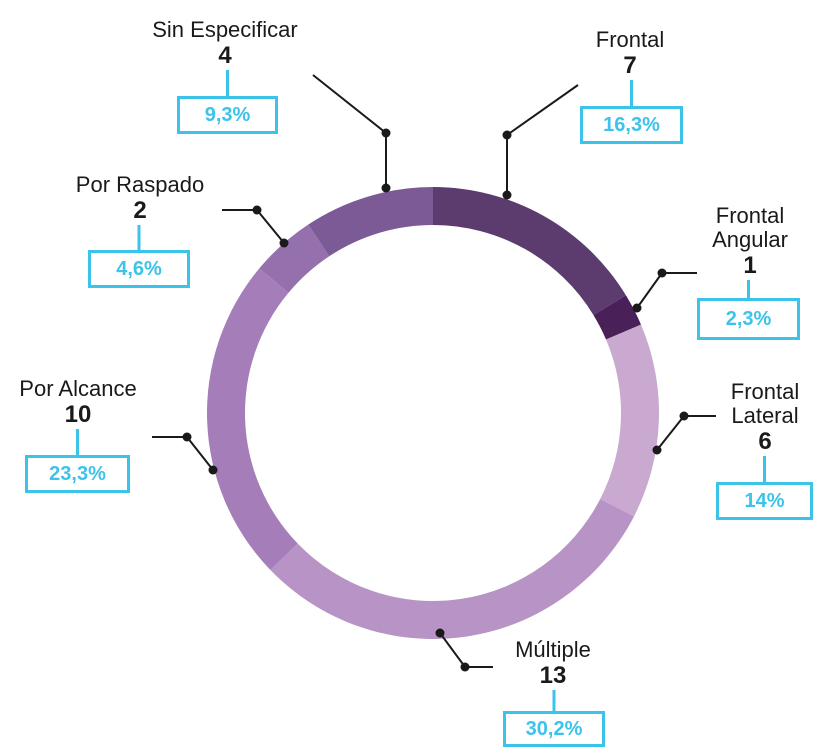  I want to click on category-name: Sin Especificar, so click(225, 29).